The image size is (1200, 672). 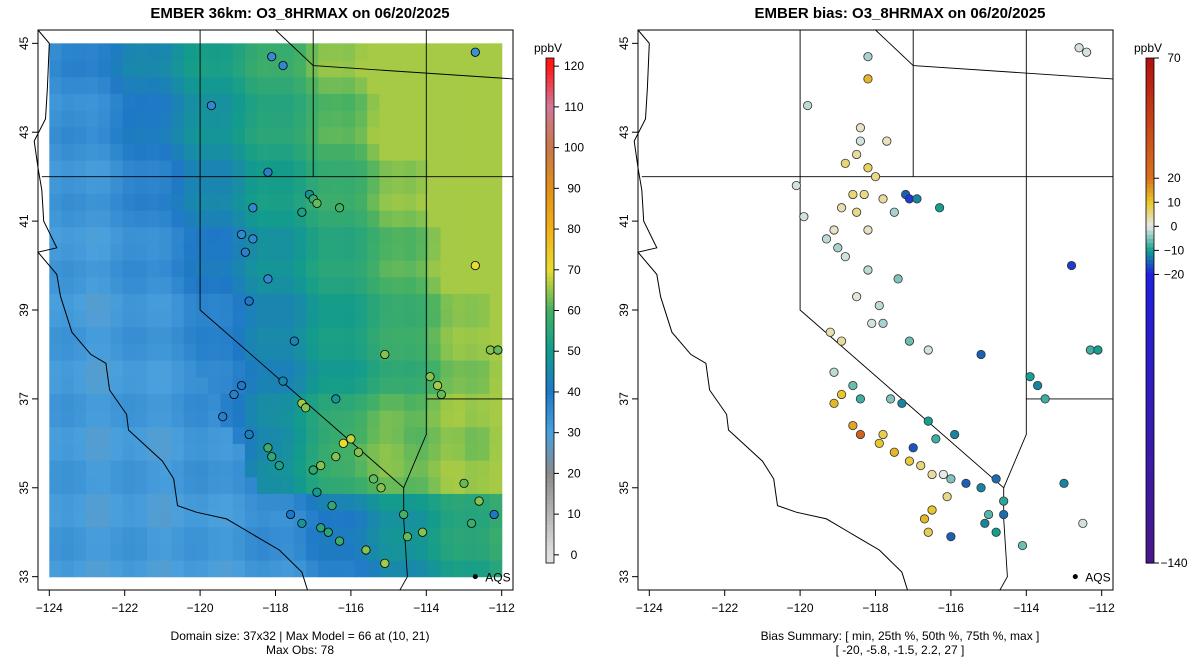 What do you see at coordinates (24, 488) in the screenshot?
I see `model-y-tick-label: 35` at bounding box center [24, 488].